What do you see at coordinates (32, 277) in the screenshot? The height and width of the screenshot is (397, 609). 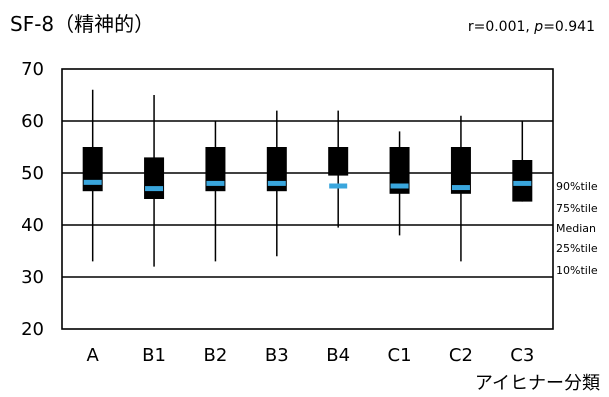 I see `y-tick-label: 30` at bounding box center [32, 277].